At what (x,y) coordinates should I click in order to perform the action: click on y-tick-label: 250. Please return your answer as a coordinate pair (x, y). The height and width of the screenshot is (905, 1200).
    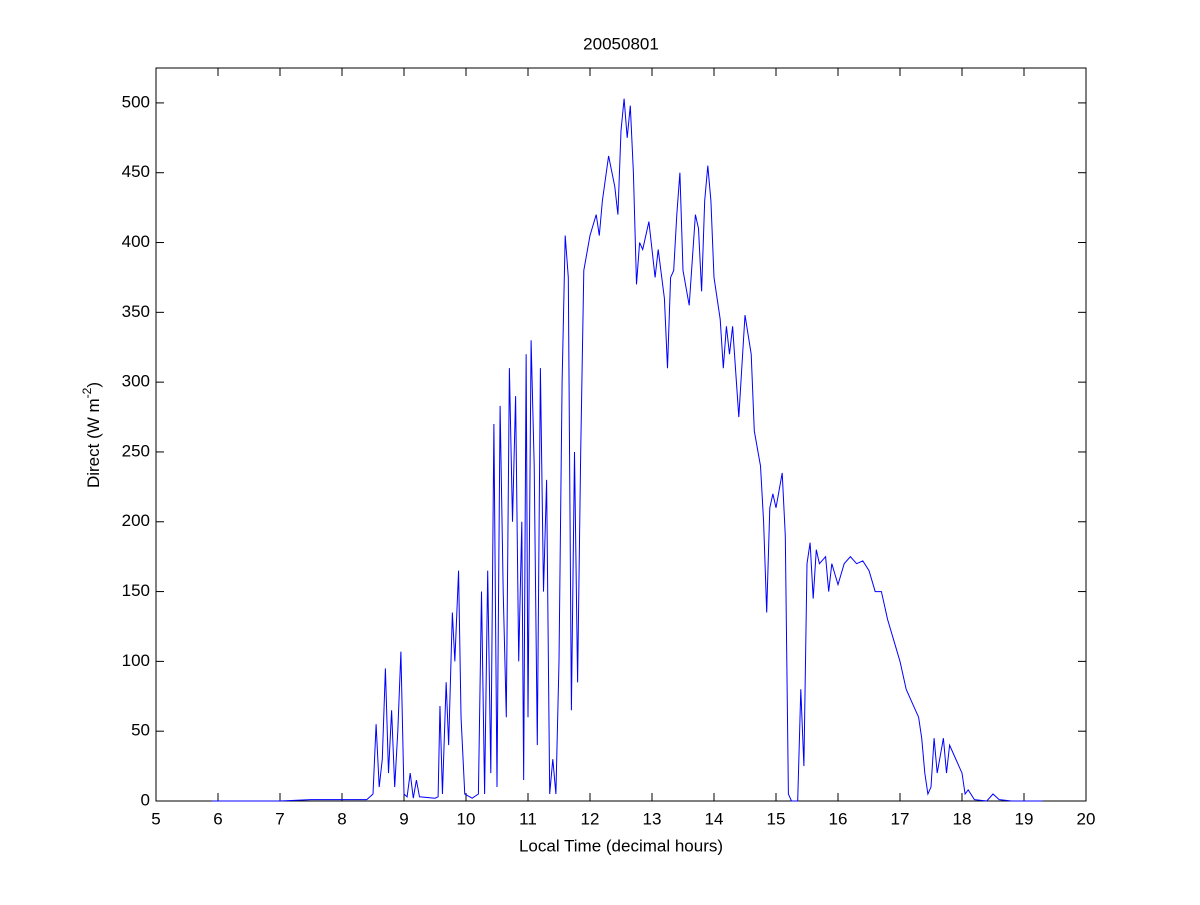
    Looking at the image, I should click on (136, 450).